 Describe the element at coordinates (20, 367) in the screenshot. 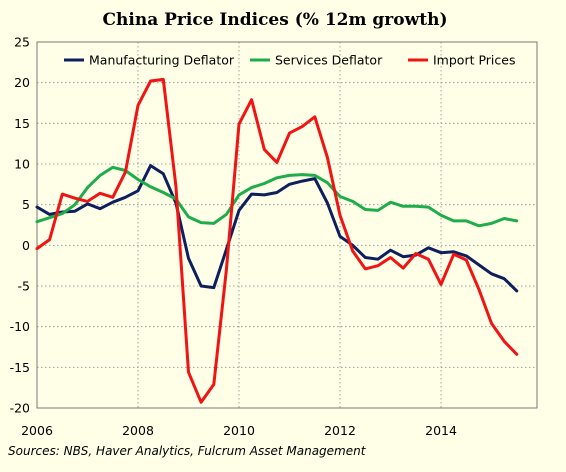

I see `y-tick-label: -15` at that location.